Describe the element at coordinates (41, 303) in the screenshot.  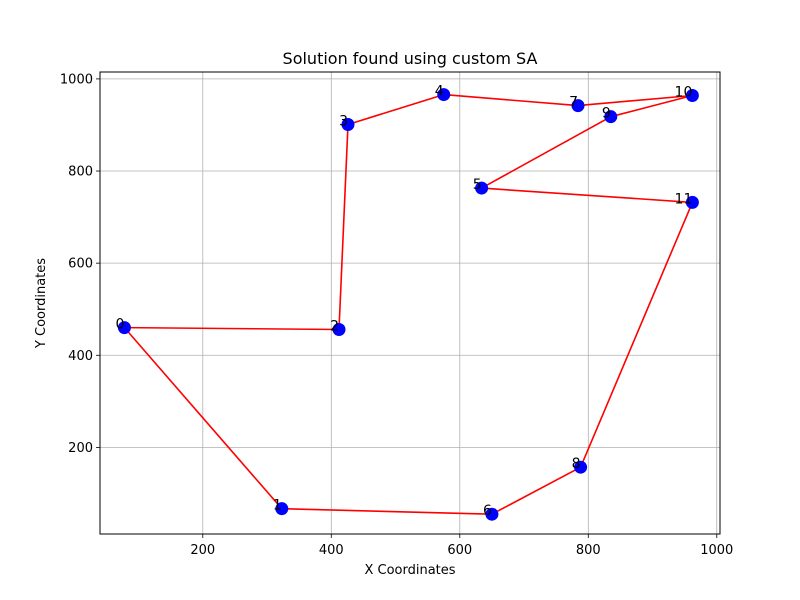
I see `y-axis-title: Y Coordinates` at that location.